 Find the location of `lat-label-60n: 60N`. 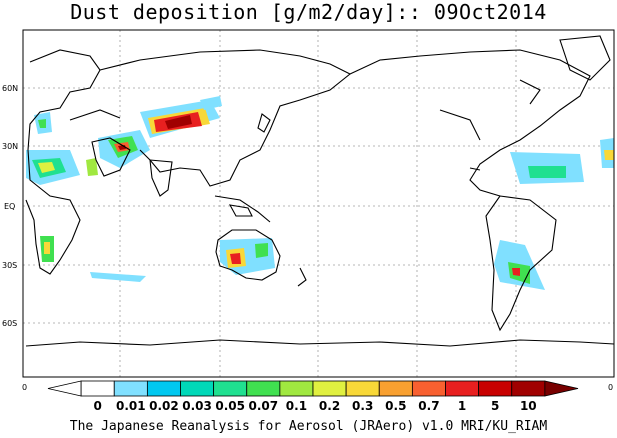

lat-label-60n: 60N is located at coordinates (10, 88).